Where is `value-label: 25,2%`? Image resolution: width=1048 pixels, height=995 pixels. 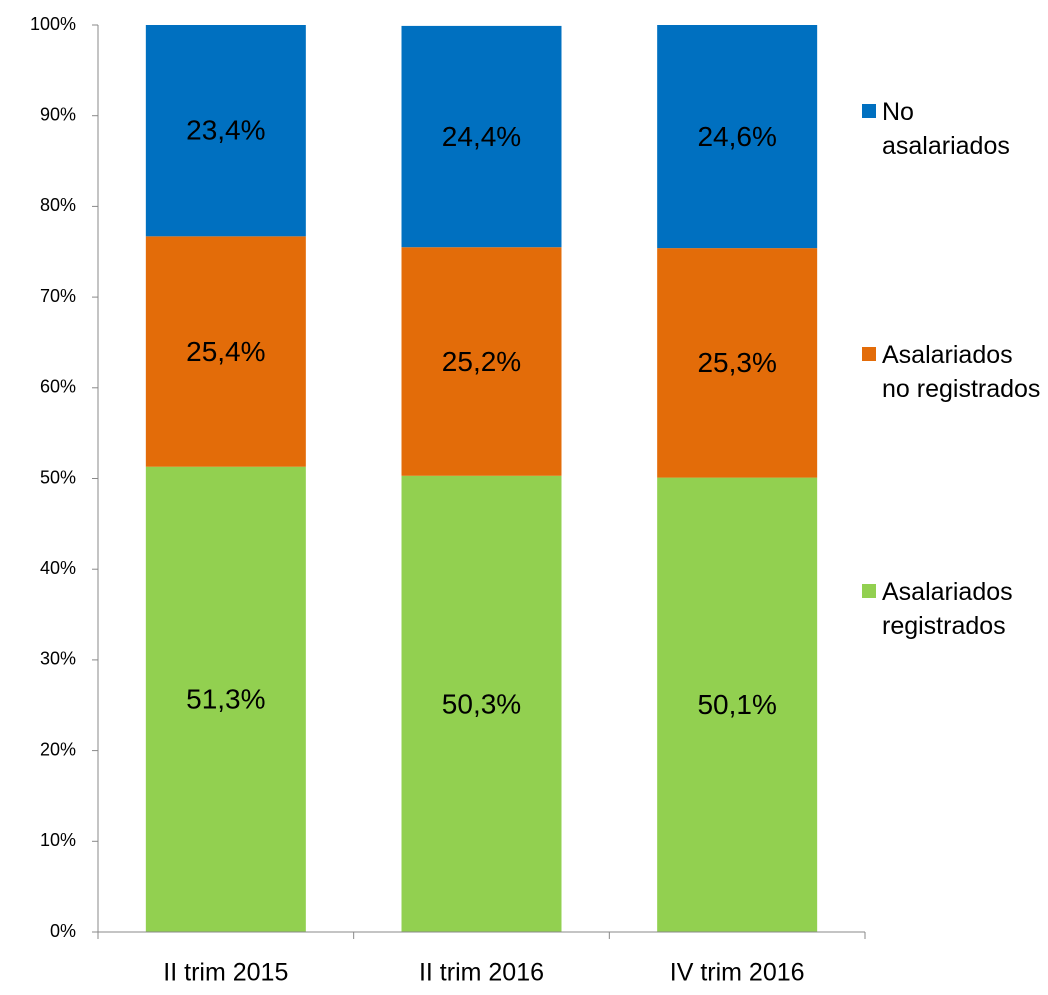 value-label: 25,2% is located at coordinates (481, 361).